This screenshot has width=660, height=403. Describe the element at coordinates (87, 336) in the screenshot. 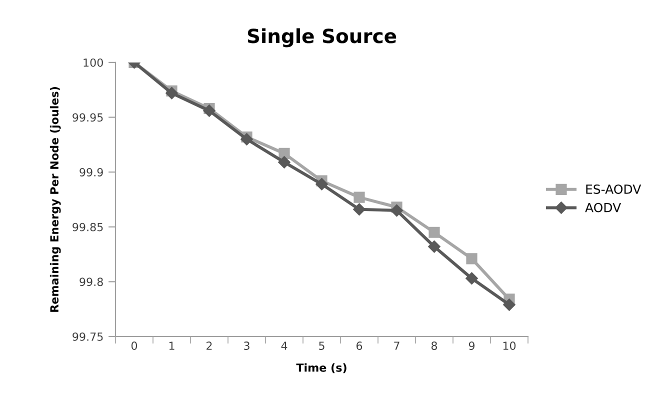

I see `y-tick-label: 99.75` at that location.